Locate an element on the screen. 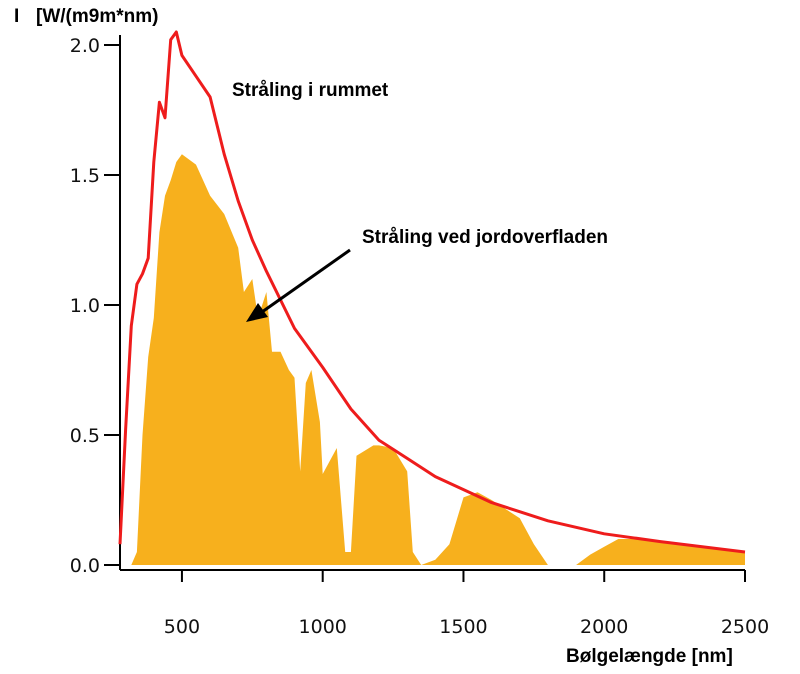  x-tick-label: 1500 is located at coordinates (463, 627).